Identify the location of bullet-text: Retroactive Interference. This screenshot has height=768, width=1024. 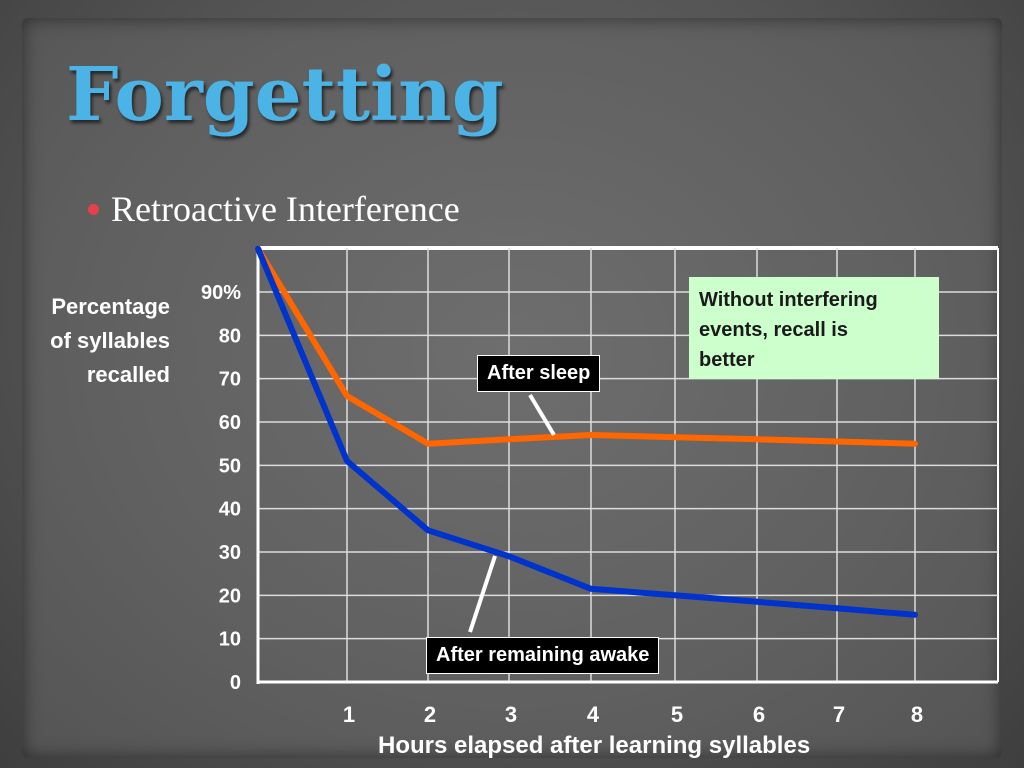
(285, 209).